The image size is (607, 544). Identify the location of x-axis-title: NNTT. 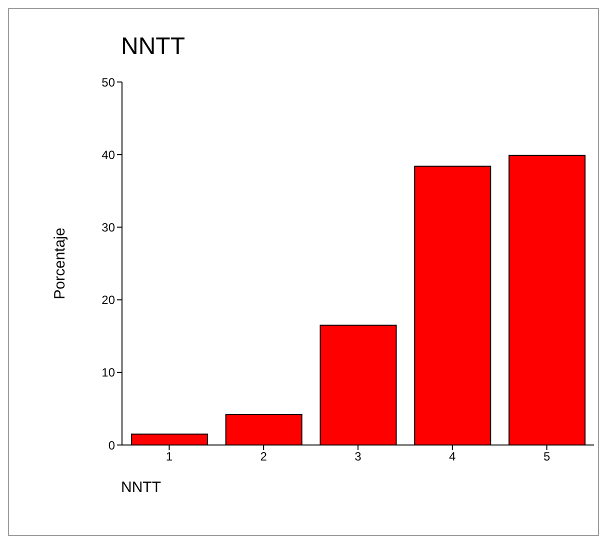
(141, 487).